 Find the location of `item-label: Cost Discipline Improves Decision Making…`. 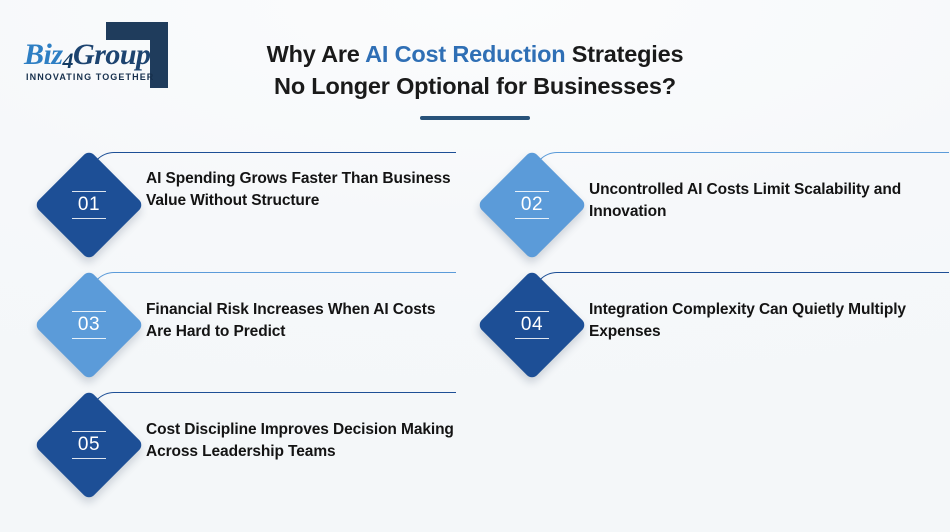

item-label: Cost Discipline Improves Decision Making… is located at coordinates (300, 440).